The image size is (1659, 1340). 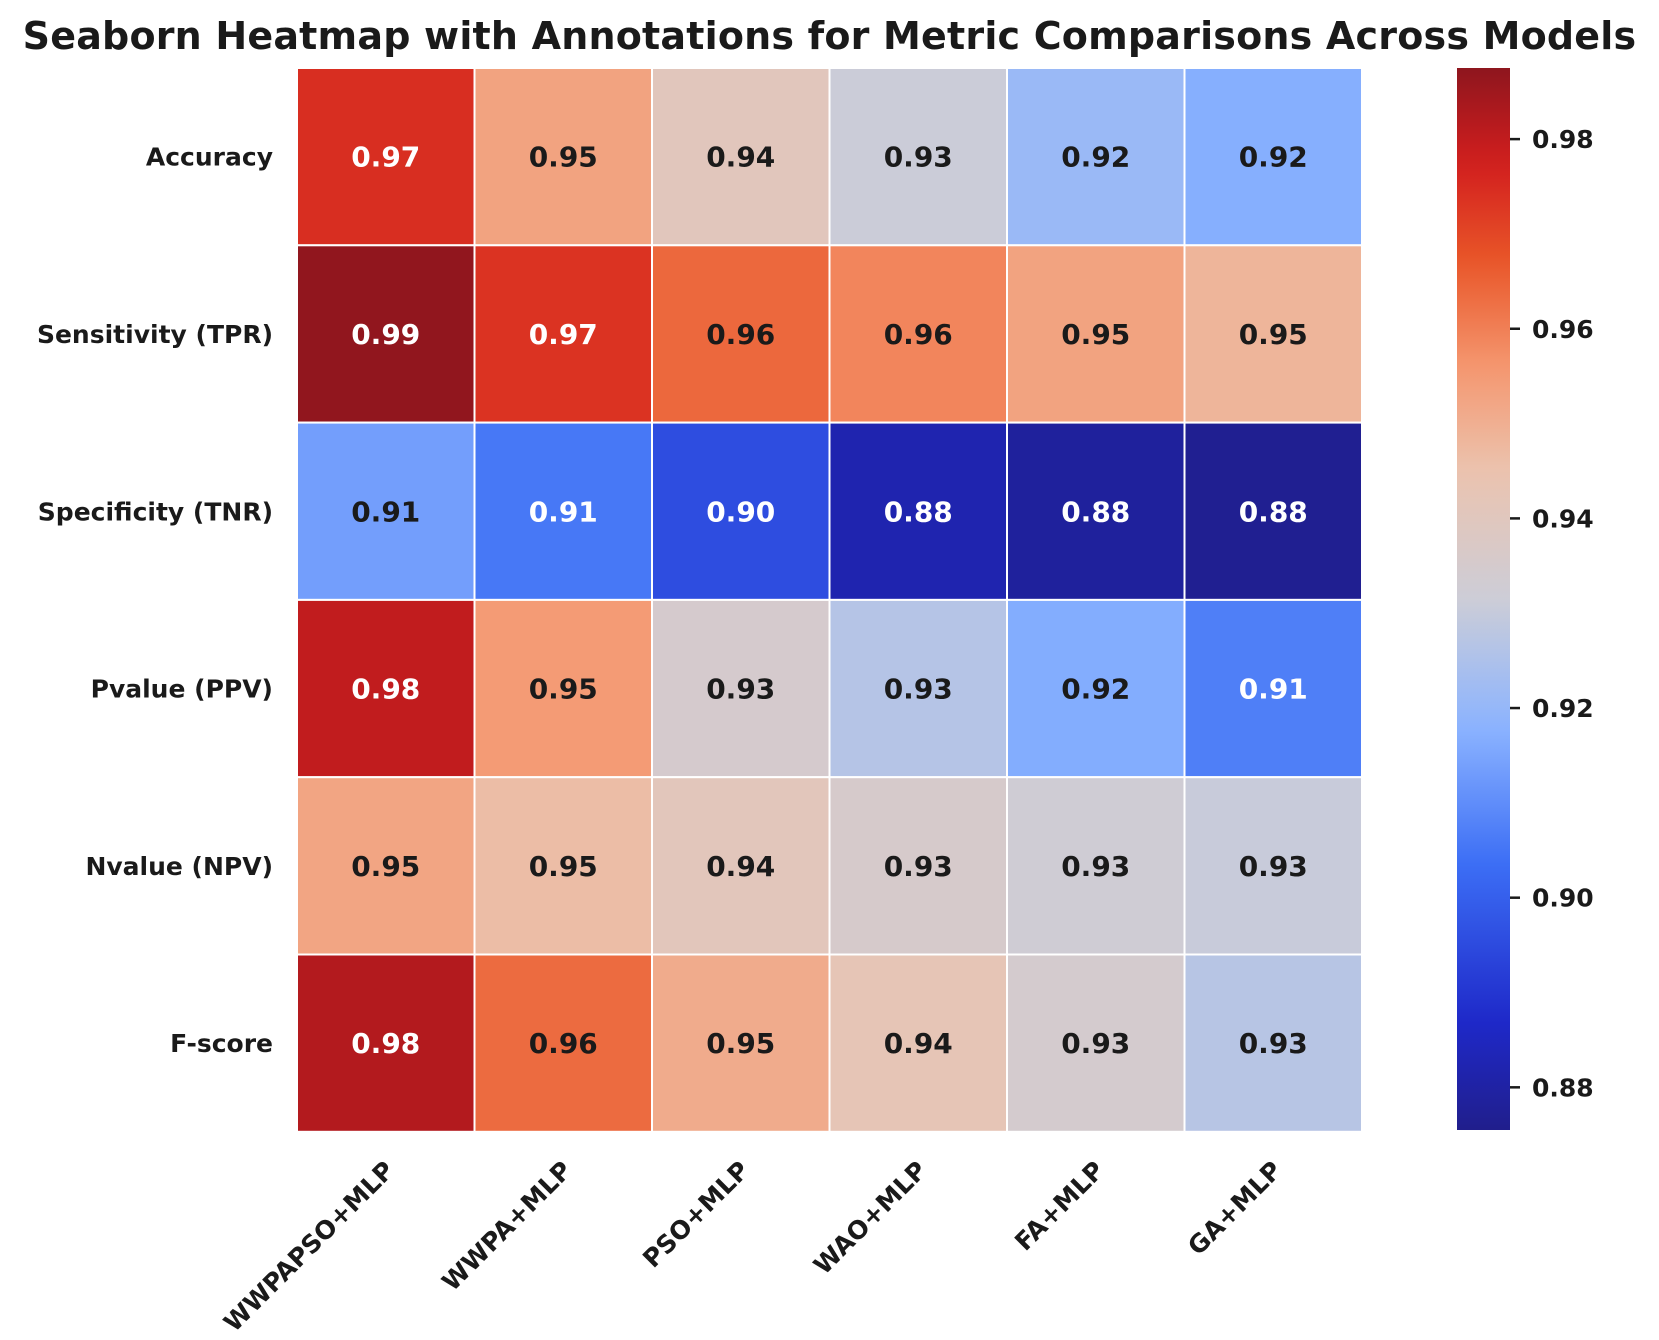 I want to click on colorbar-tick-label: 0.96, so click(x=1563, y=329).